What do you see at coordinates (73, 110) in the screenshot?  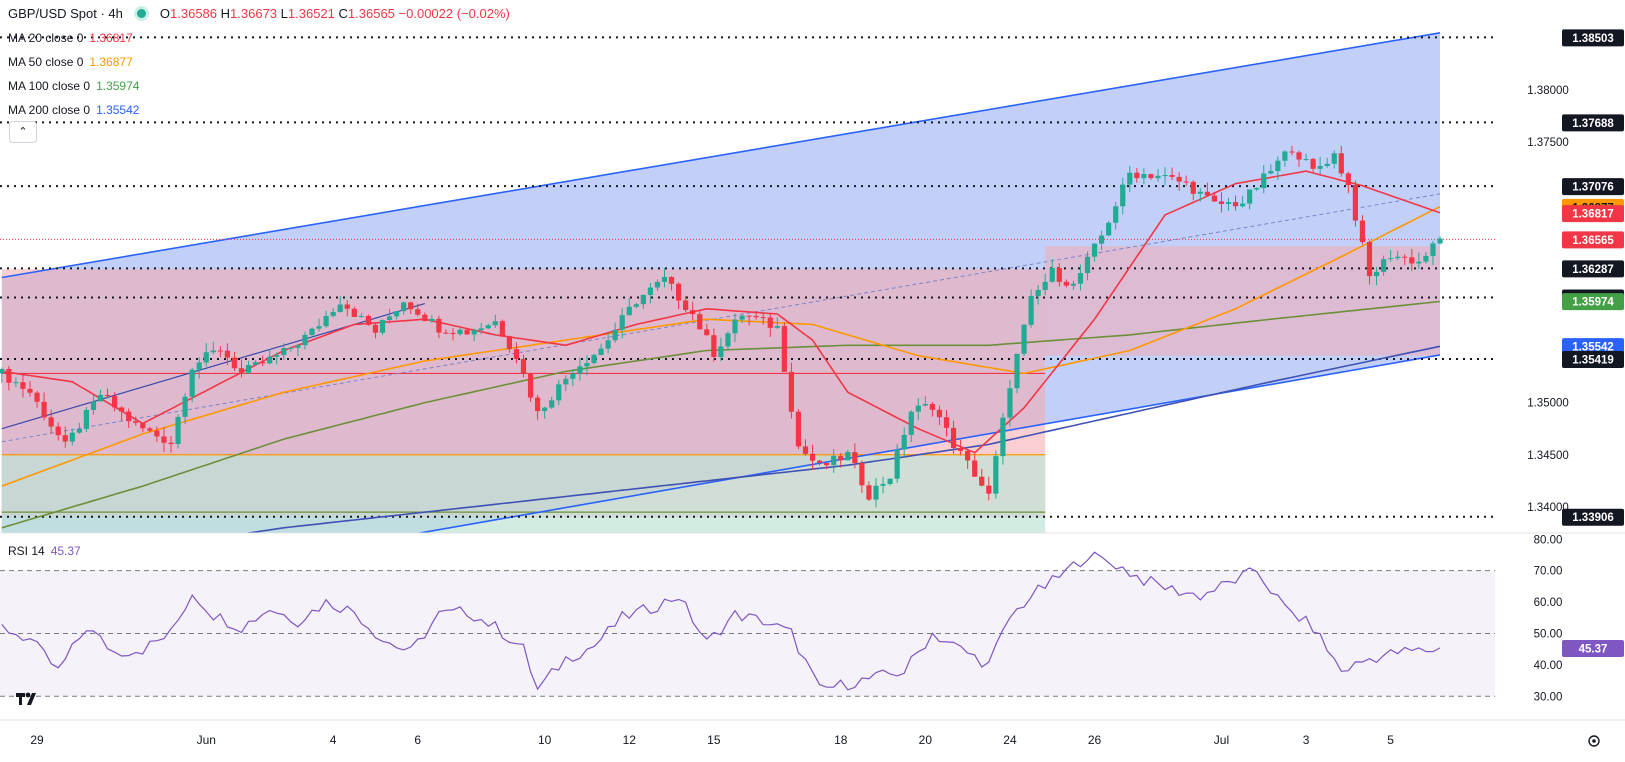 I see `legend-ma200: MA 200 close 0 1.35542` at bounding box center [73, 110].